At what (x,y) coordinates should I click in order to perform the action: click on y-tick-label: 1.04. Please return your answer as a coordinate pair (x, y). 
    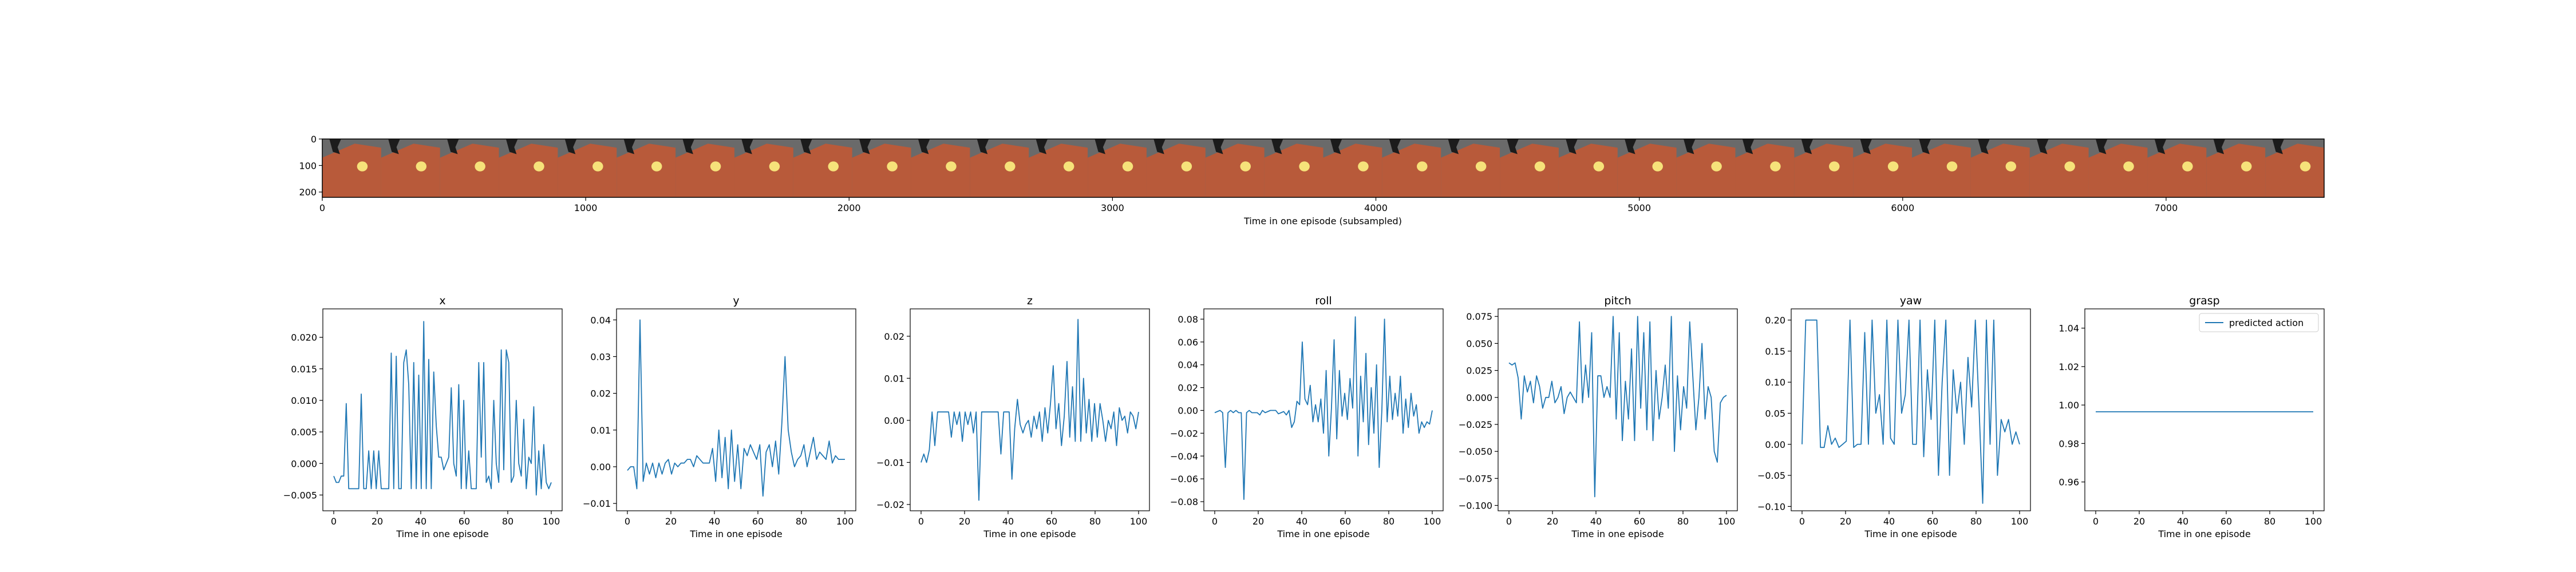
    Looking at the image, I should click on (2069, 328).